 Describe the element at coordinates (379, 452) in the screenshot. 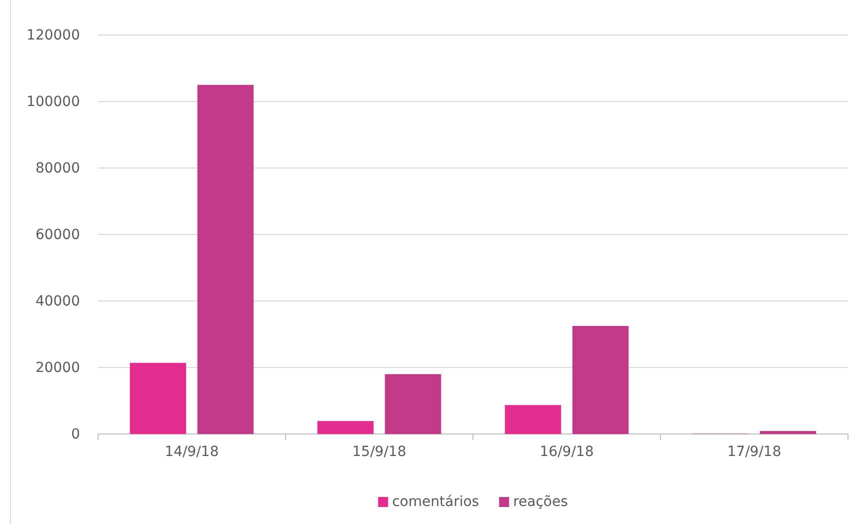

I see `x-tick-label: 15/9/18` at that location.